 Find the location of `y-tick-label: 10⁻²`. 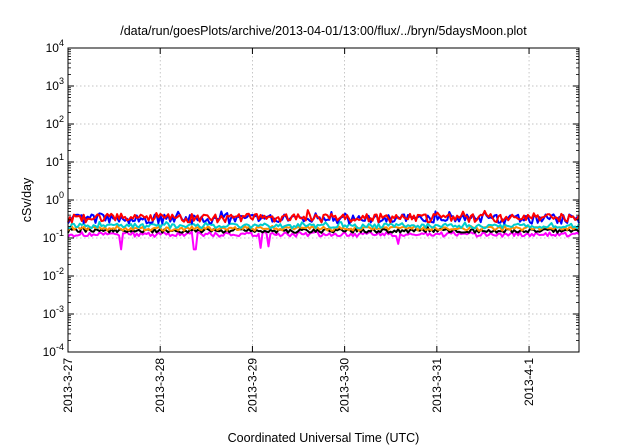

y-tick-label: 10⁻² is located at coordinates (53, 274).